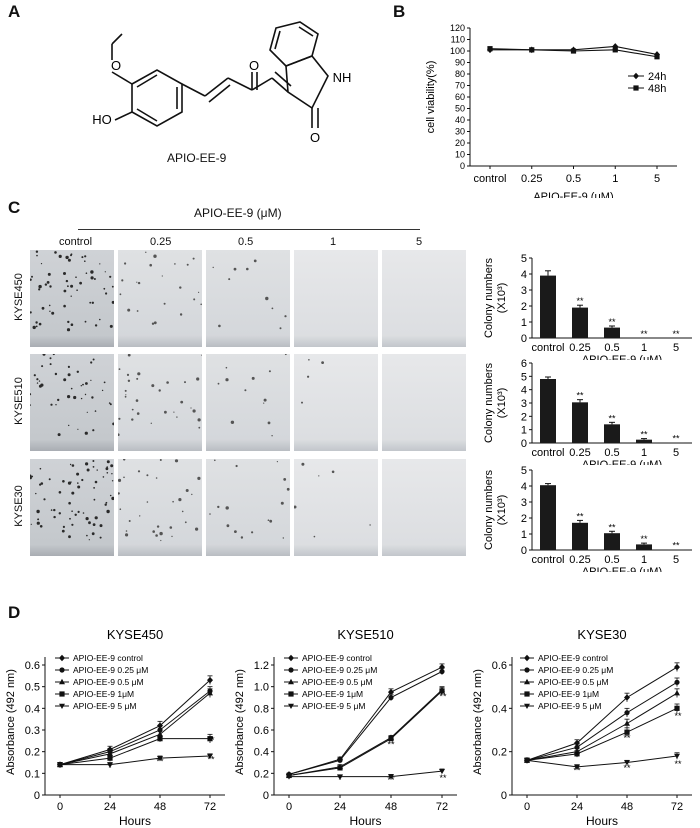 The image size is (700, 828). What do you see at coordinates (391, 807) in the screenshot?
I see `d-x-tick-label: 48` at bounding box center [391, 807].